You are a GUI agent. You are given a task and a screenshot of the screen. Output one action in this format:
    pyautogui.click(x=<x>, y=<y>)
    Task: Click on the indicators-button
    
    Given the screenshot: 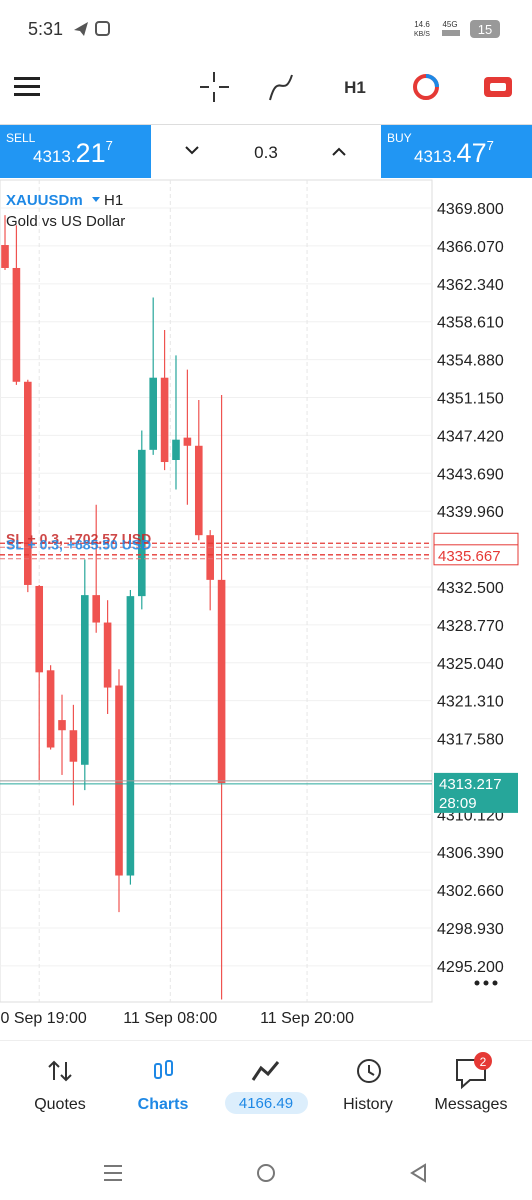 What is the action you would take?
    pyautogui.click(x=281, y=87)
    